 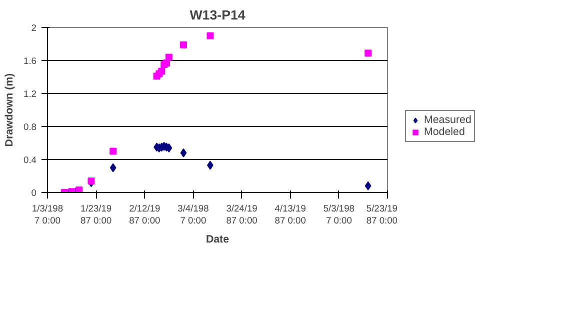 I want to click on y-tick-label: 0.4, so click(x=30, y=160).